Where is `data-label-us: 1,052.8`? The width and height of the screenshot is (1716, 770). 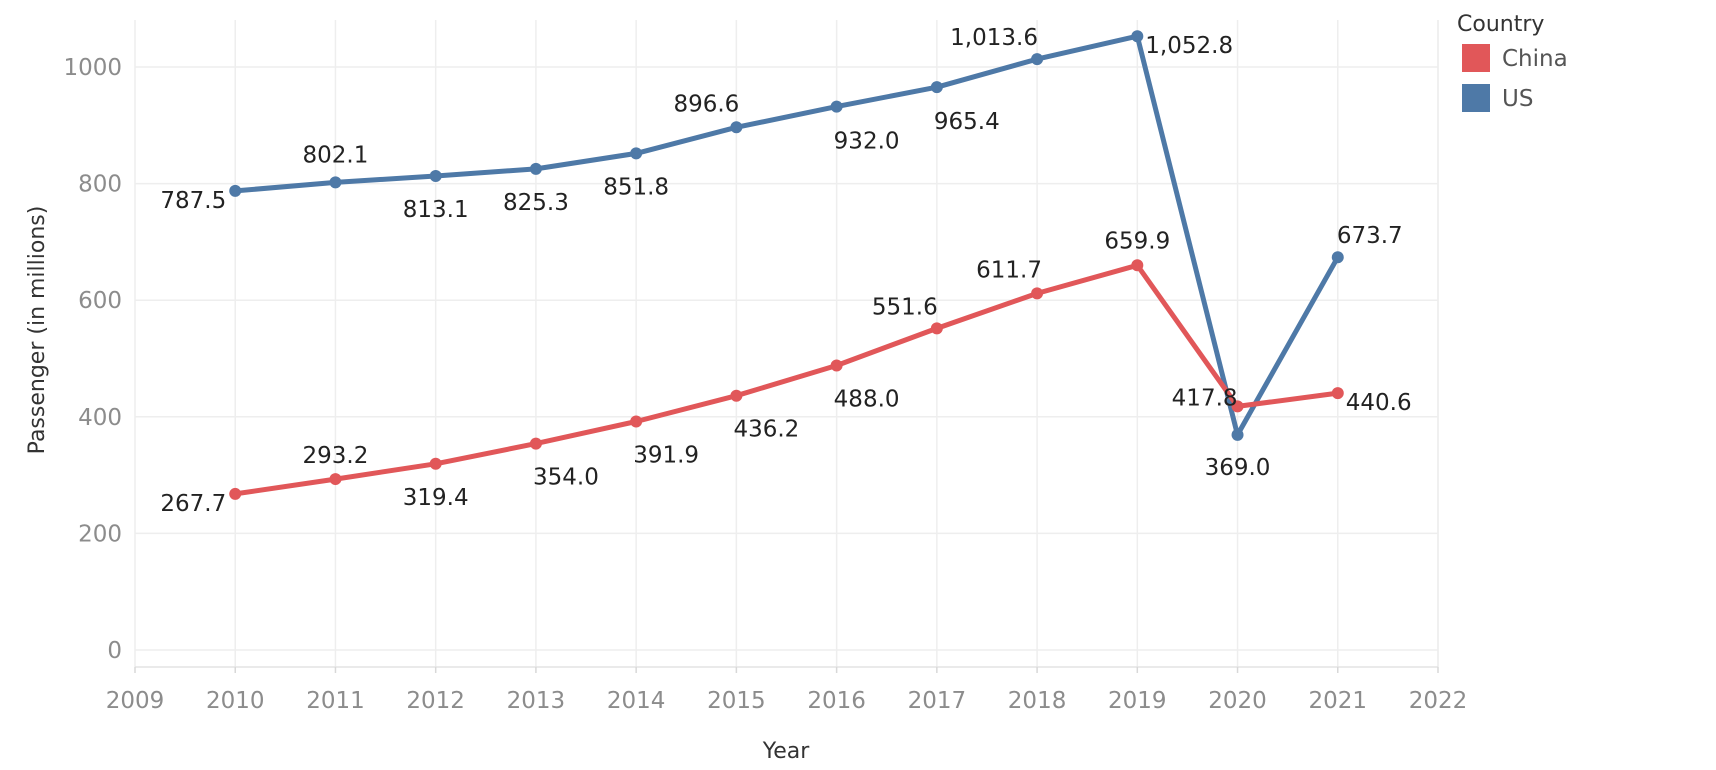 data-label-us: 1,052.8 is located at coordinates (1189, 46).